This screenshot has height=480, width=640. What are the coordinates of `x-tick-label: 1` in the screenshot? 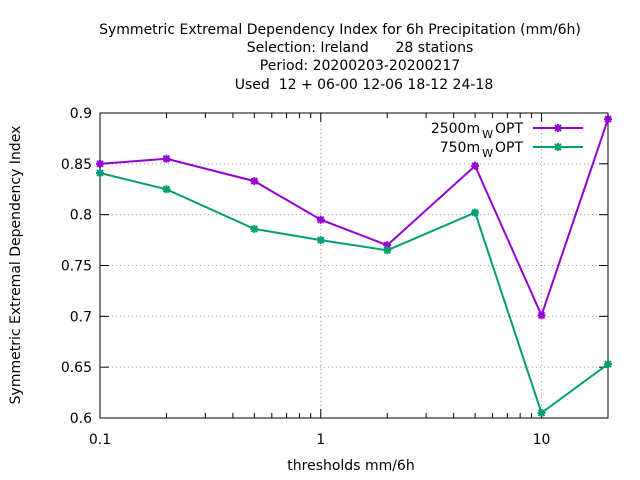 It's located at (320, 440).